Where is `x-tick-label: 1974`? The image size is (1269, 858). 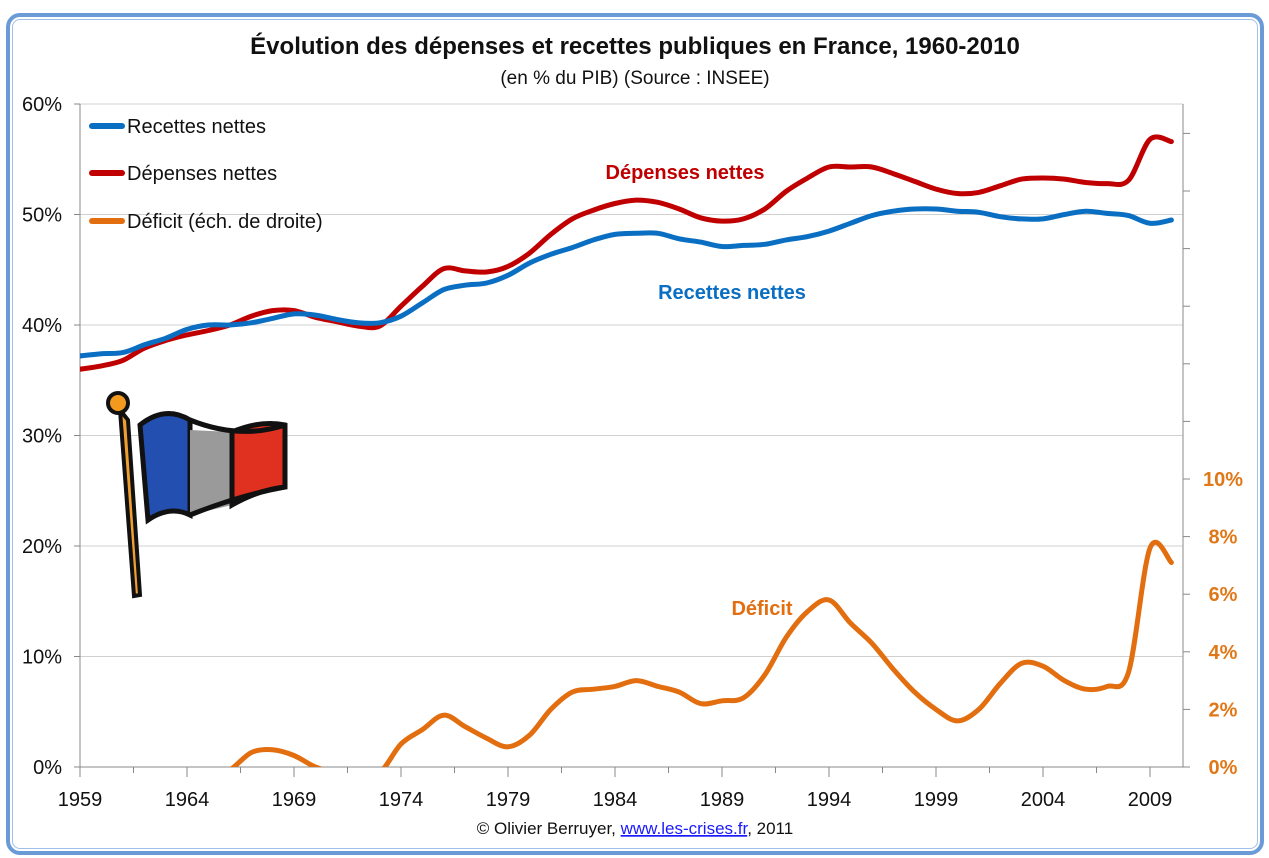 x-tick-label: 1974 is located at coordinates (401, 800).